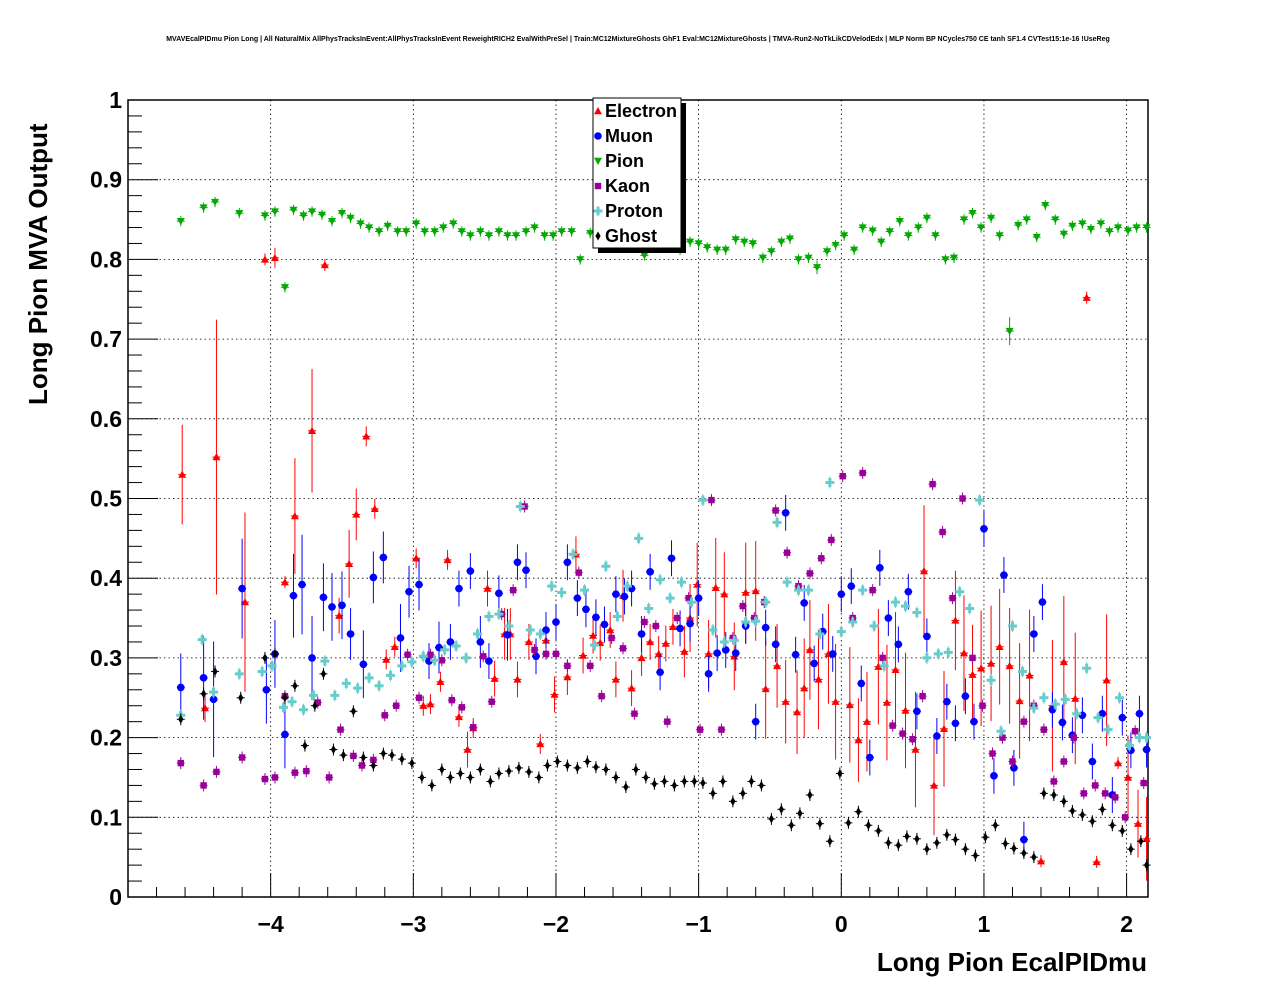 The height and width of the screenshot is (996, 1276). I want to click on legend-item-kaon: Kaon, so click(622, 186).